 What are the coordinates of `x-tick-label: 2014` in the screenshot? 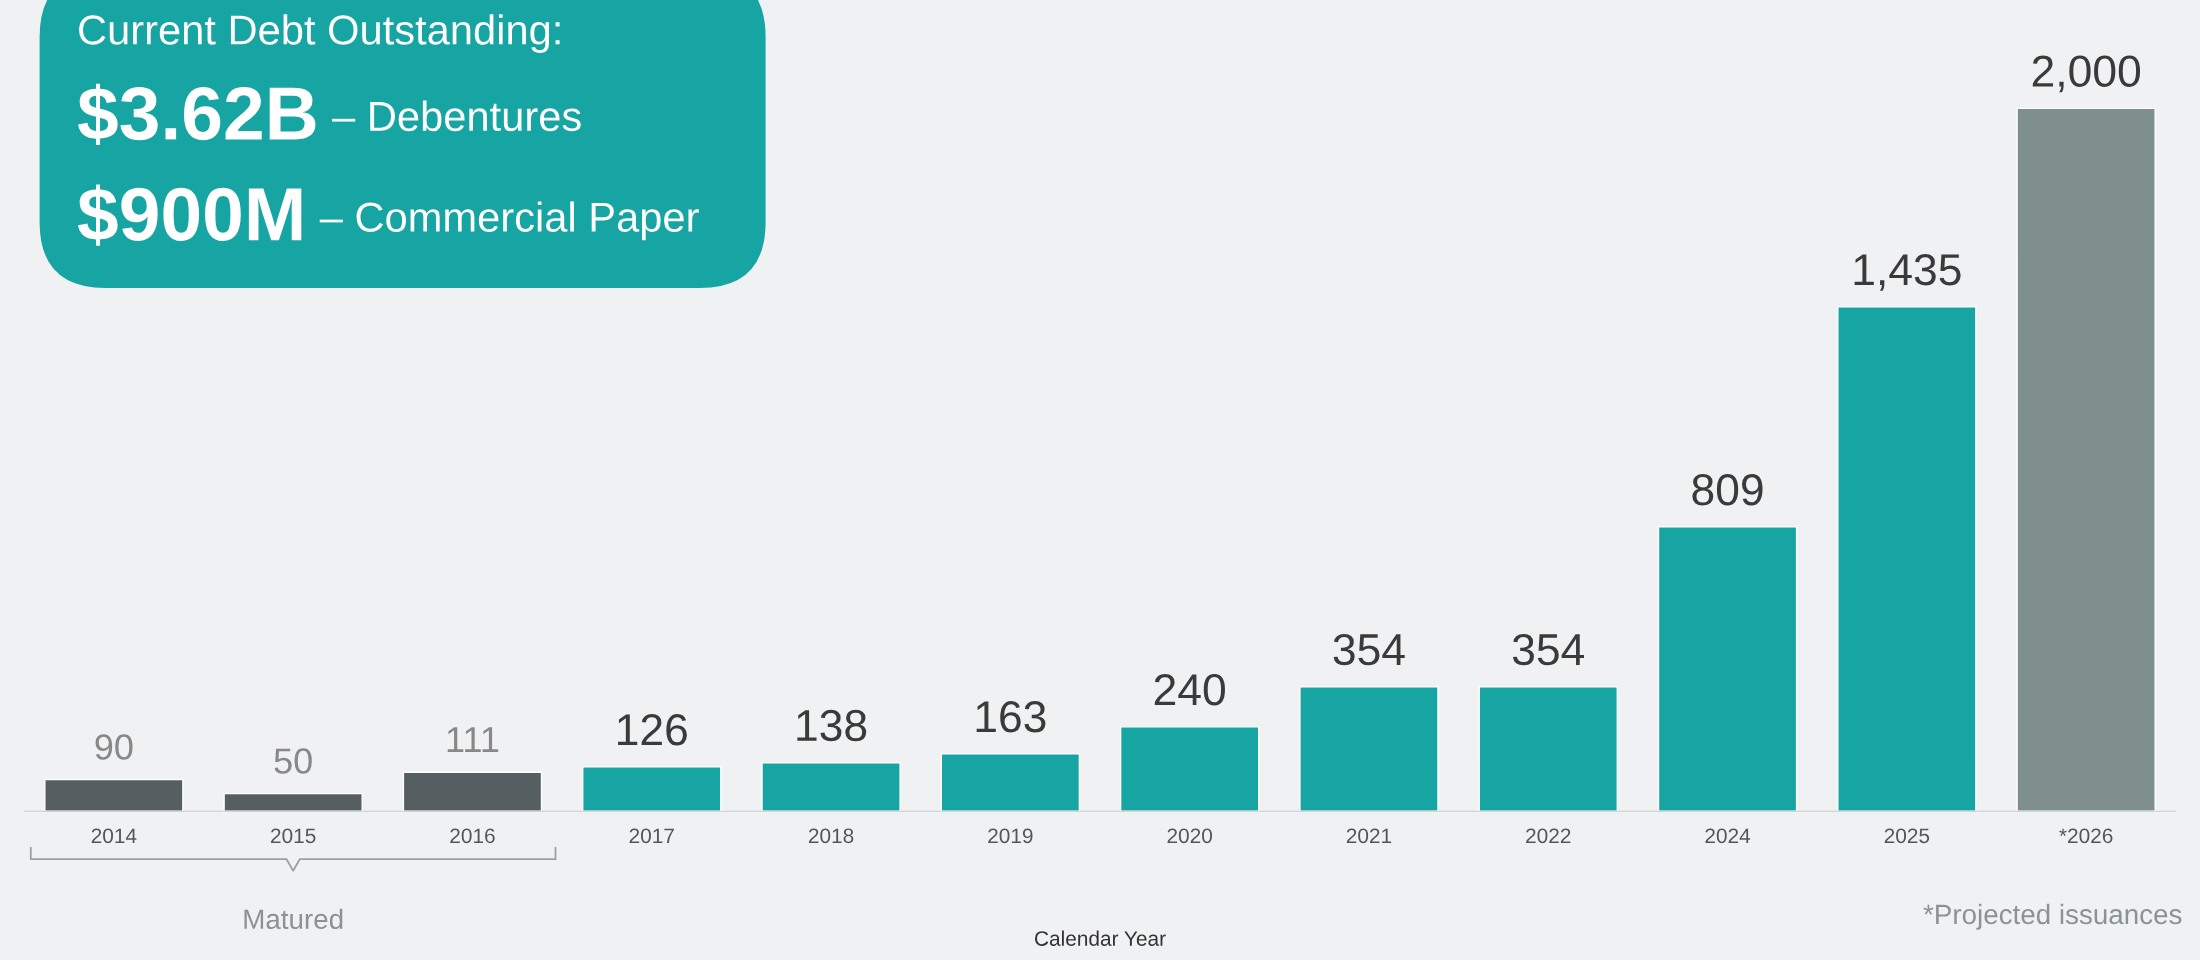 It's located at (114, 836).